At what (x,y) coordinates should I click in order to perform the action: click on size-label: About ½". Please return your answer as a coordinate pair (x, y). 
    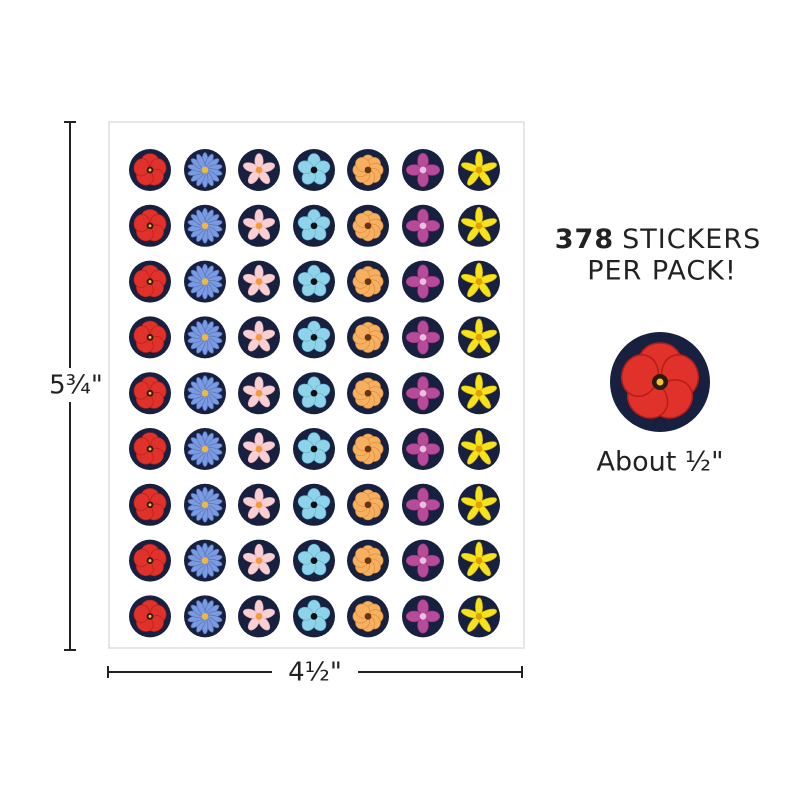
    Looking at the image, I should click on (660, 462).